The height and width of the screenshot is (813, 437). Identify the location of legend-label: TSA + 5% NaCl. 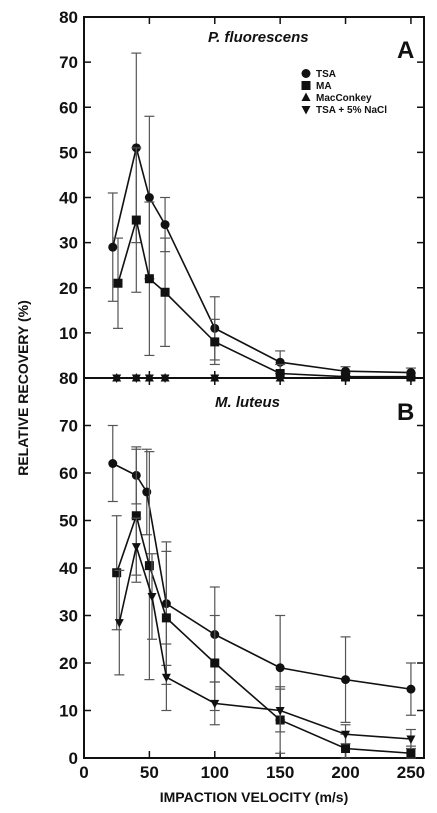
(351, 110).